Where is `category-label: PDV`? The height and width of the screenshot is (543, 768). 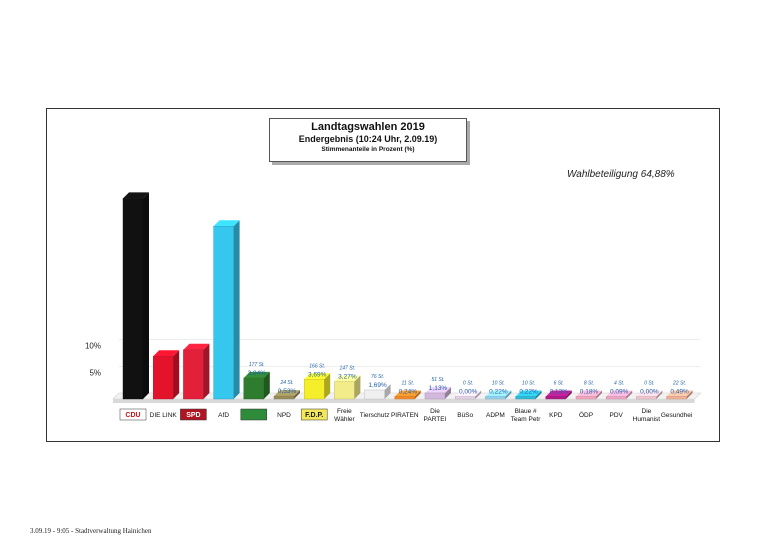 category-label: PDV is located at coordinates (617, 415).